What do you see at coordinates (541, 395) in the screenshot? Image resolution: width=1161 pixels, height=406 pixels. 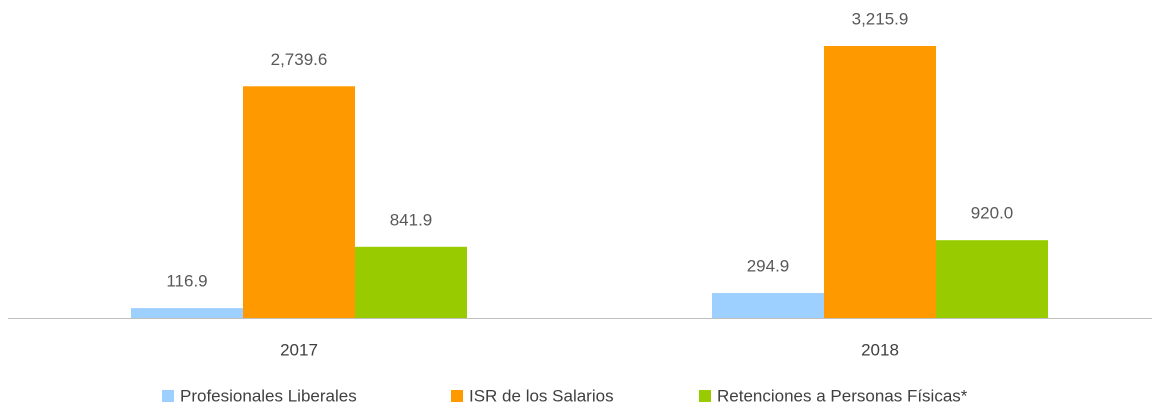 I see `legend-label: ISR de los Salarios` at bounding box center [541, 395].